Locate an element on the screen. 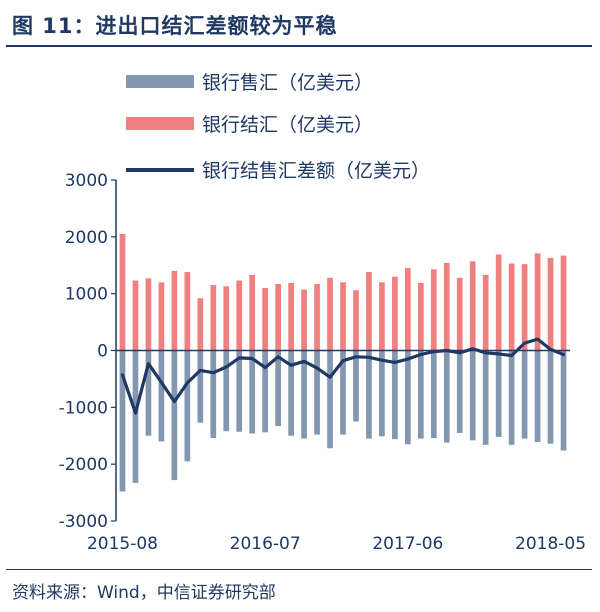 Image resolution: width=600 pixels, height=612 pixels. x-tick-label: 2017-06 is located at coordinates (407, 544).